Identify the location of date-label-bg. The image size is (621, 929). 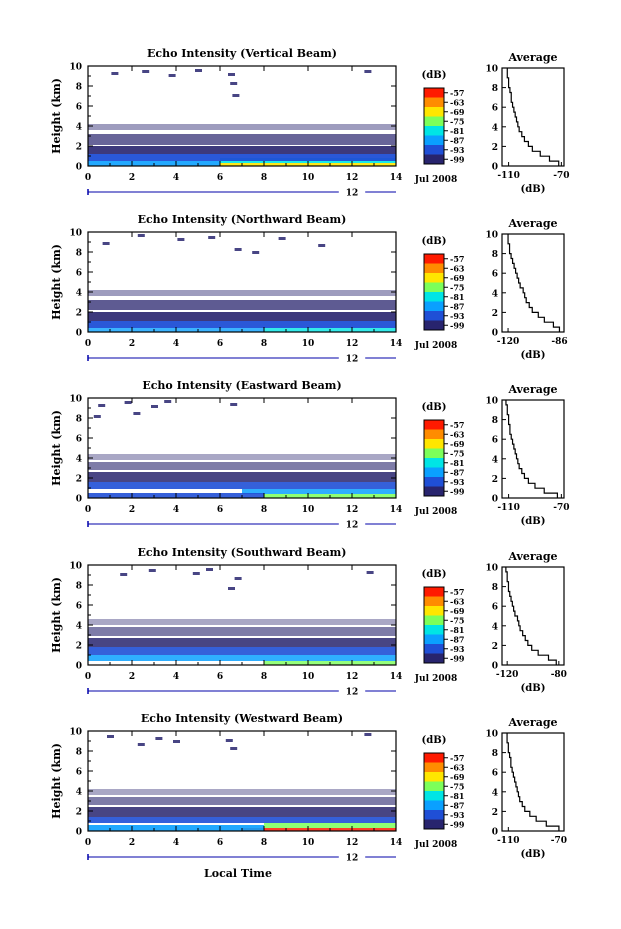
(352, 690).